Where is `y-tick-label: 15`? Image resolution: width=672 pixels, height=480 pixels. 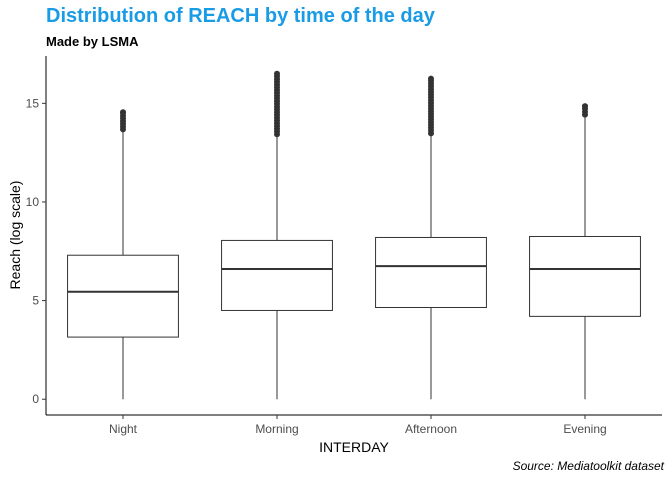 y-tick-label: 15 is located at coordinates (33, 103).